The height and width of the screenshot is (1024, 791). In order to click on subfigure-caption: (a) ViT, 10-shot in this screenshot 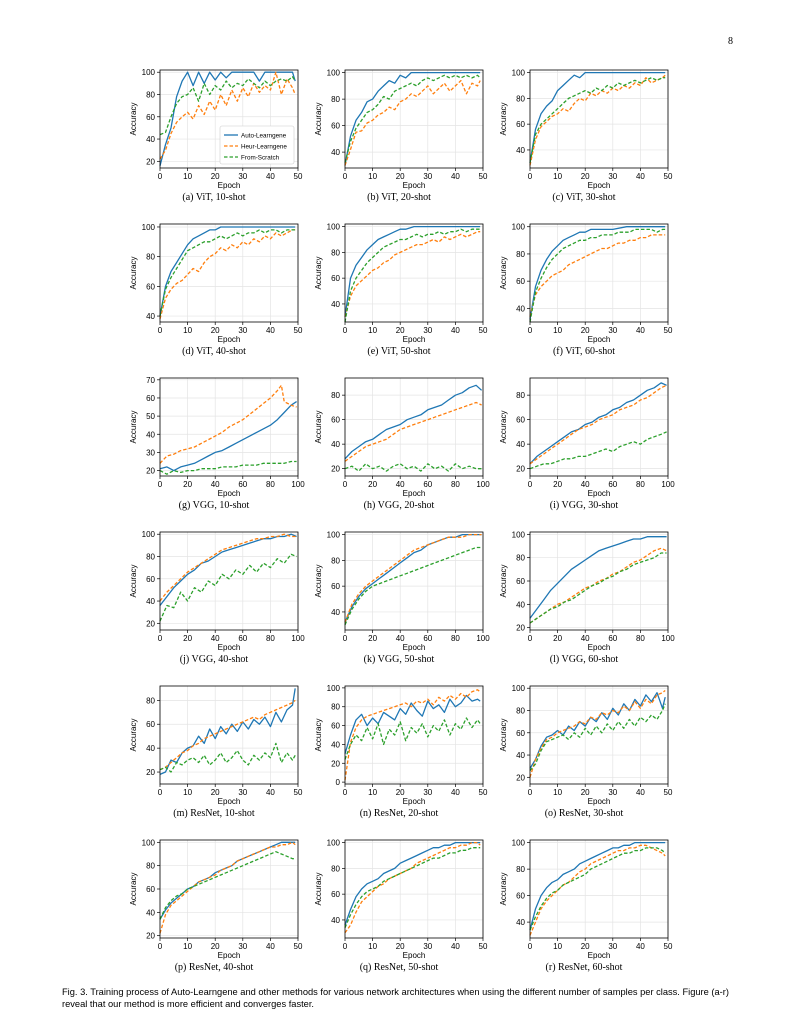, I will do `click(214, 197)`.